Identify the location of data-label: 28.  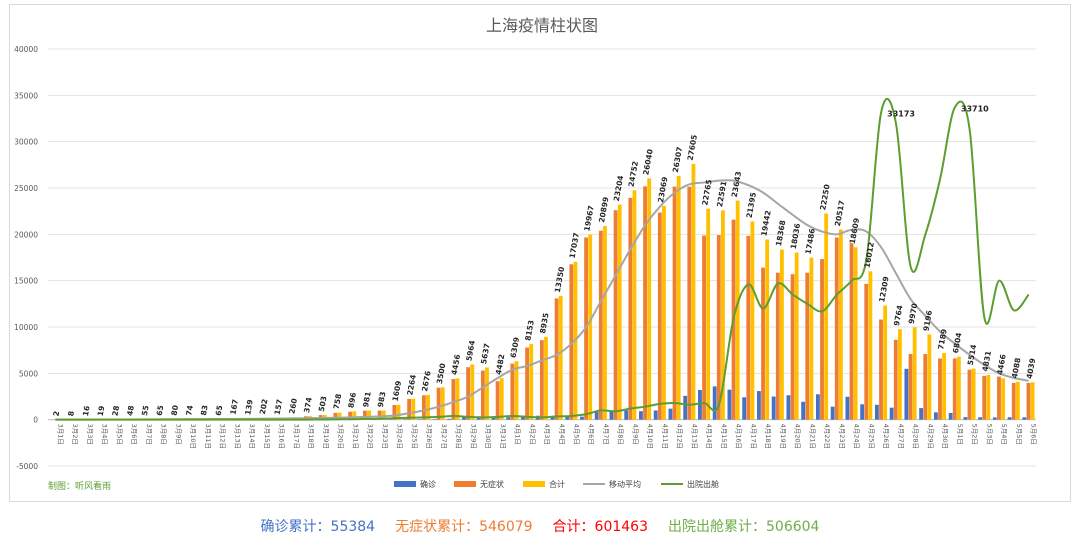
(115, 411).